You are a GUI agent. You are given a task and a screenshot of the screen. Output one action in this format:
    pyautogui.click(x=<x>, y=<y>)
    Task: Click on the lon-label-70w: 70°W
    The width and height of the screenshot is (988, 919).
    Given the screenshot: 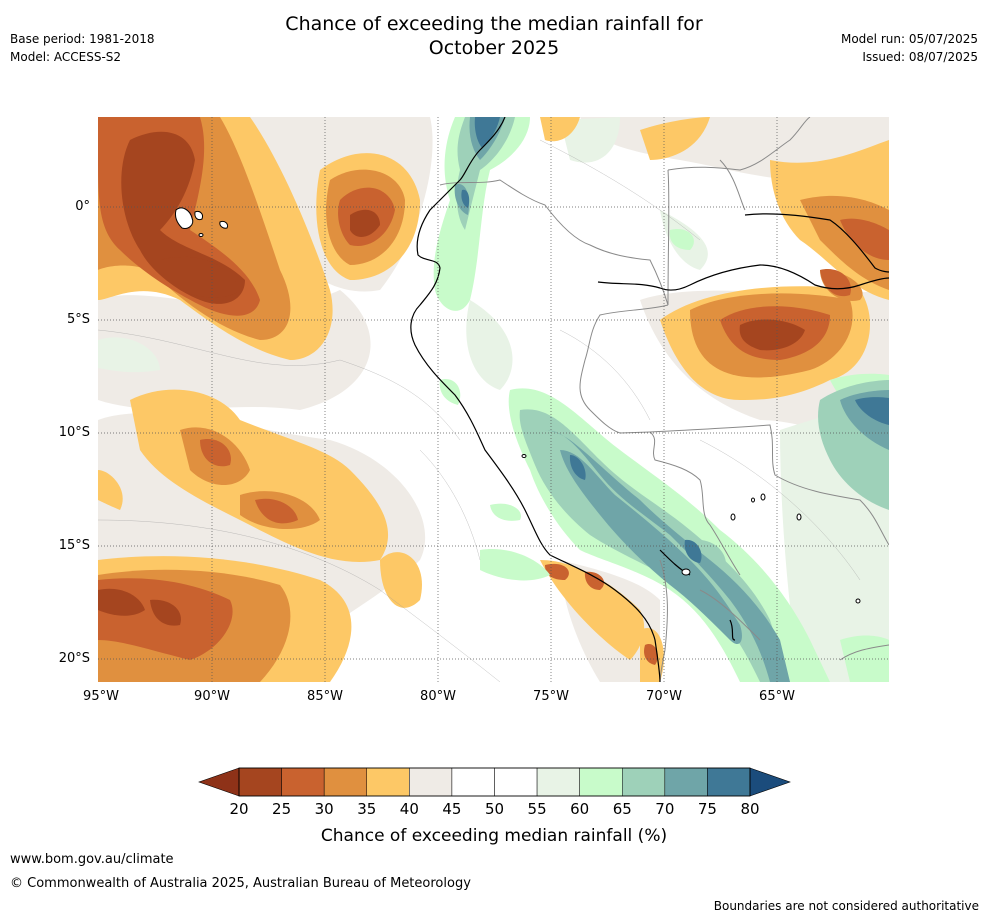 What is the action you would take?
    pyautogui.click(x=664, y=696)
    